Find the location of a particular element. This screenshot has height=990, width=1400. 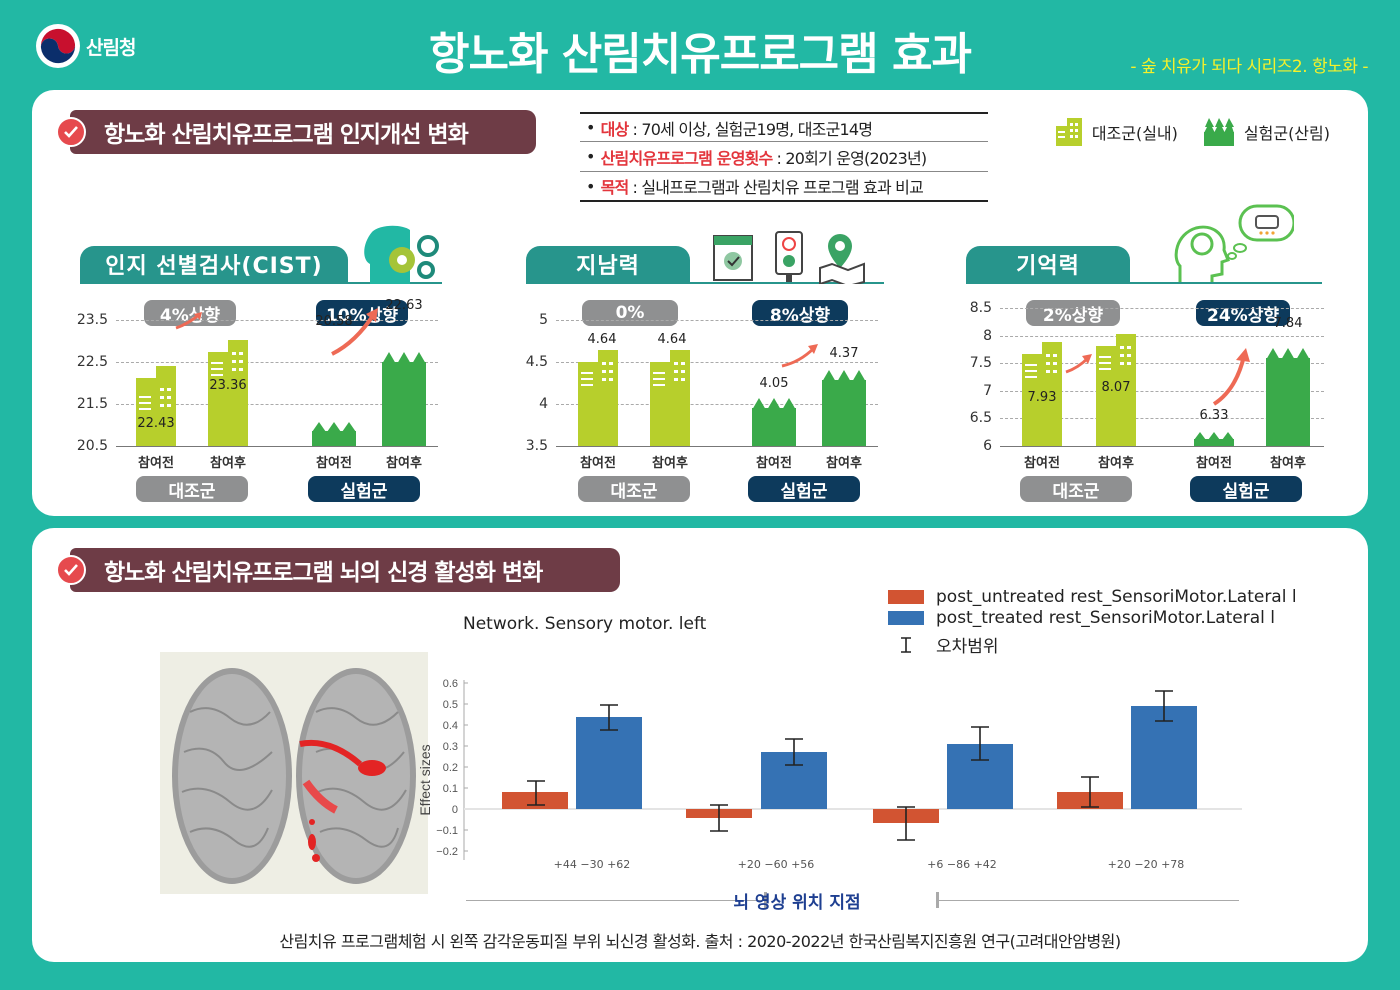

info-row-subject: • 대상: 70세 이상, 실험군19명, 대조군14명 is located at coordinates (784, 127).